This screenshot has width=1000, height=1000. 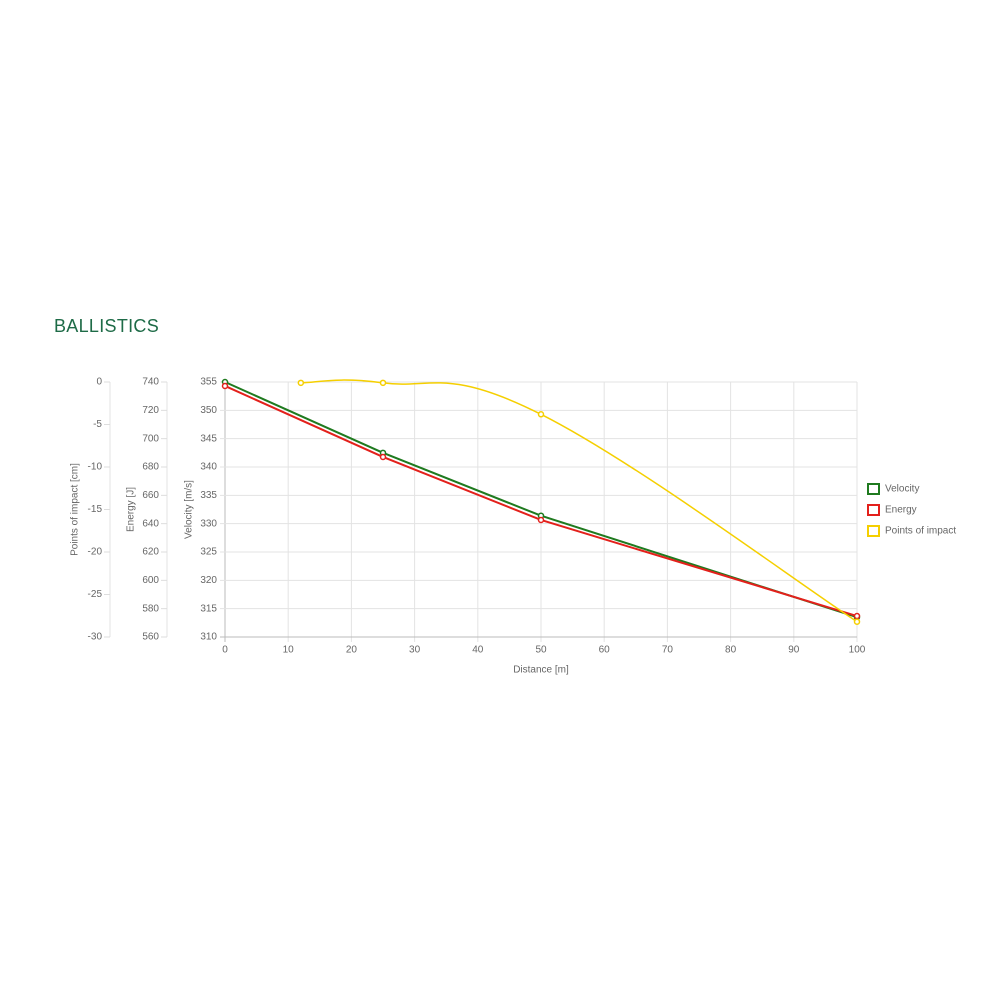 What do you see at coordinates (352, 650) in the screenshot?
I see `x-tick-label: 20` at bounding box center [352, 650].